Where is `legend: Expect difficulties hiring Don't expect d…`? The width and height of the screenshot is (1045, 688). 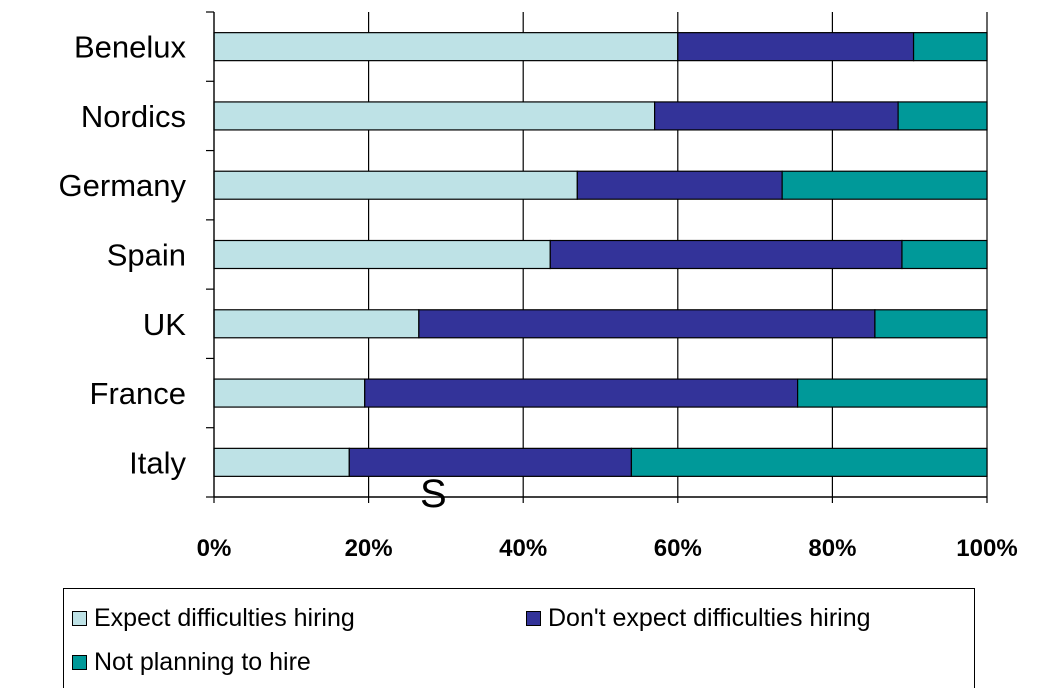 legend: Expect difficulties hiring Don't expect d… is located at coordinates (519, 638).